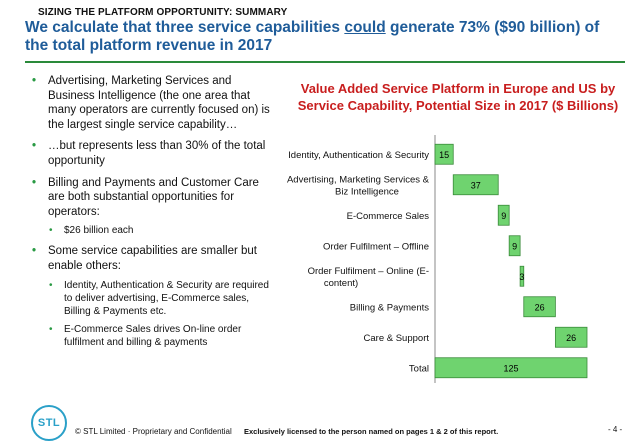 The width and height of the screenshot is (638, 442). I want to click on category-label-1: Biz Intelligence, so click(367, 191).